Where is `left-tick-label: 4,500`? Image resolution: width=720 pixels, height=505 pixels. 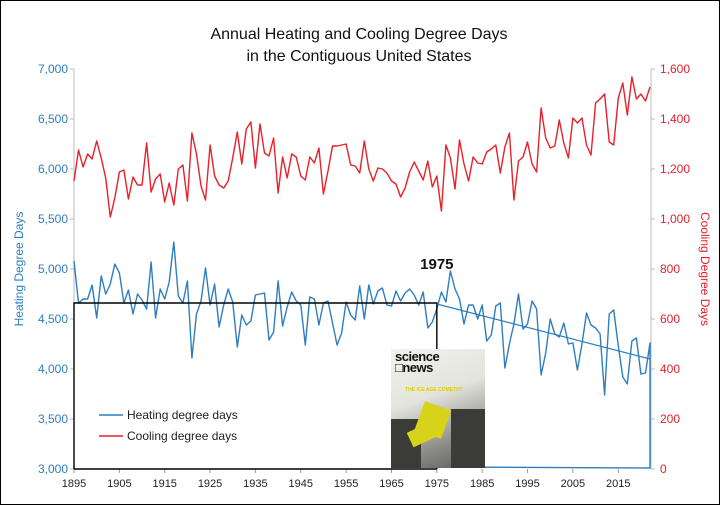 left-tick-label: 4,500 is located at coordinates (53, 319).